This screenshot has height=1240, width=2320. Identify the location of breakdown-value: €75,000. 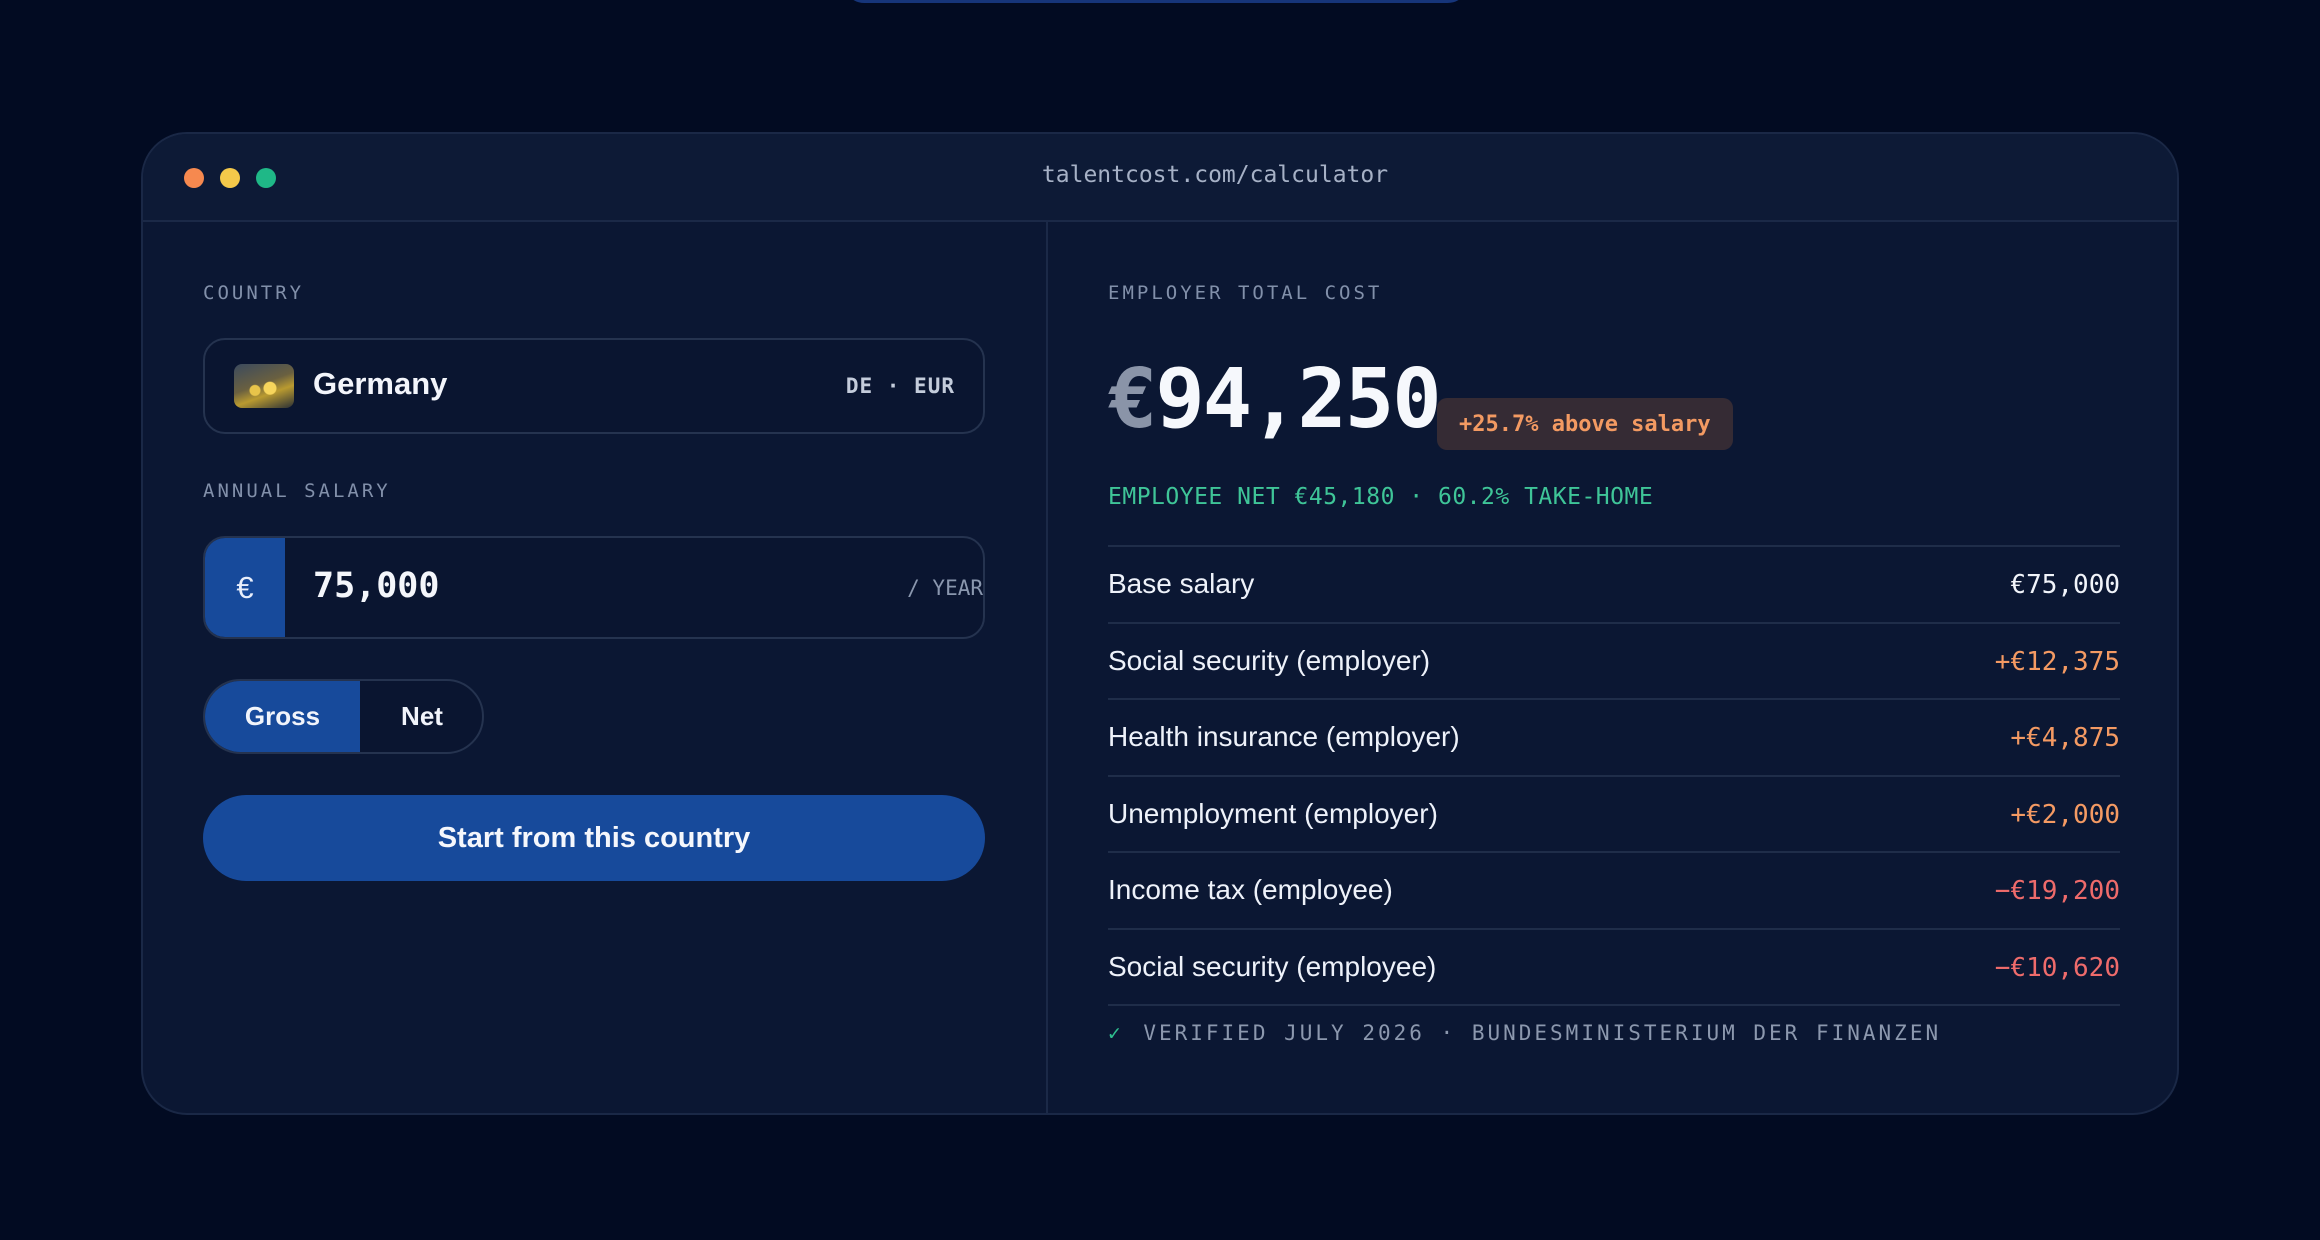
(2065, 585).